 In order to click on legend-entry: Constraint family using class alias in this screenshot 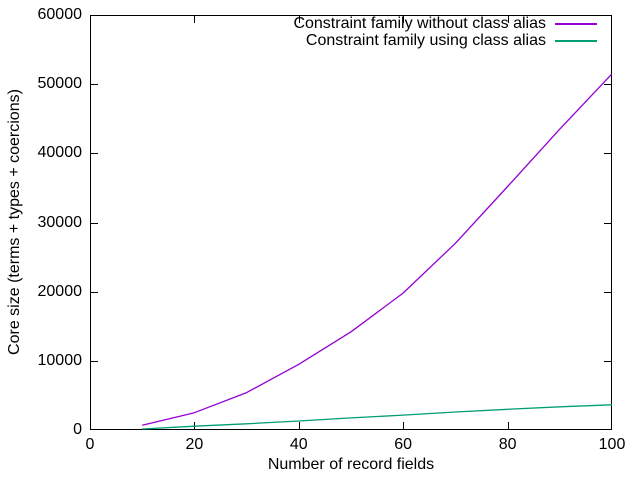, I will do `click(445, 40)`.